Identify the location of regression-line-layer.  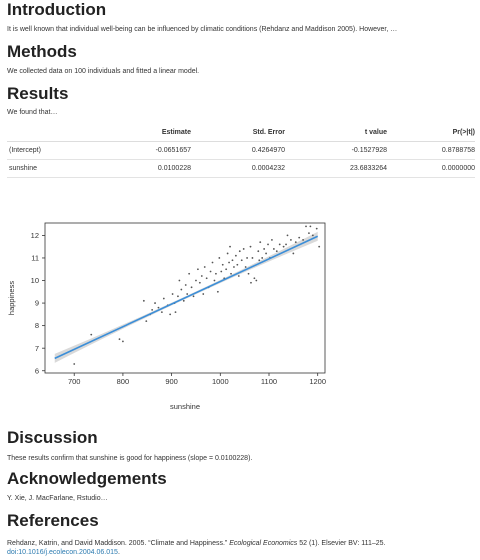
(186, 297).